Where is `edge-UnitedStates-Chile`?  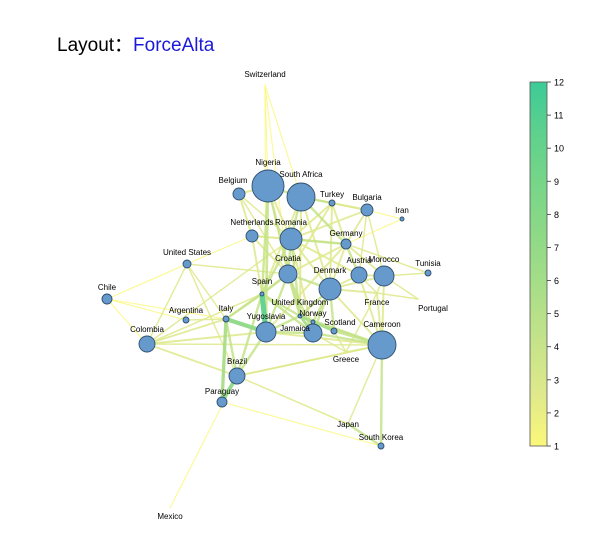 edge-UnitedStates-Chile is located at coordinates (147, 281).